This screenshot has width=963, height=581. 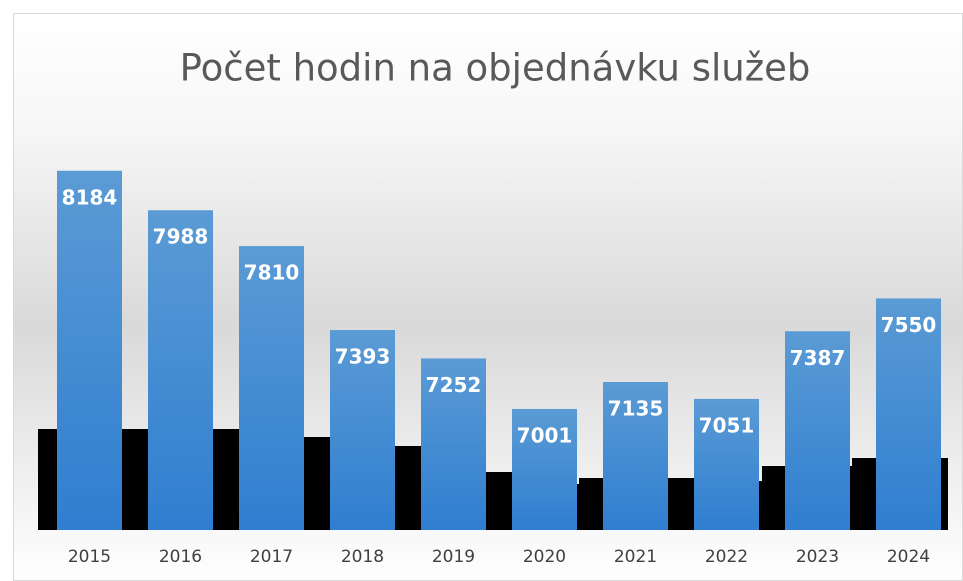 I want to click on x-tick-label: 2021, so click(x=635, y=557).